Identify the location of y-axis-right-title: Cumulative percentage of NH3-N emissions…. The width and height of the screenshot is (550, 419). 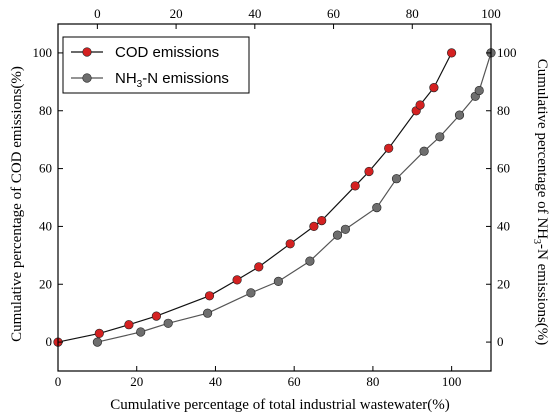
(540, 202).